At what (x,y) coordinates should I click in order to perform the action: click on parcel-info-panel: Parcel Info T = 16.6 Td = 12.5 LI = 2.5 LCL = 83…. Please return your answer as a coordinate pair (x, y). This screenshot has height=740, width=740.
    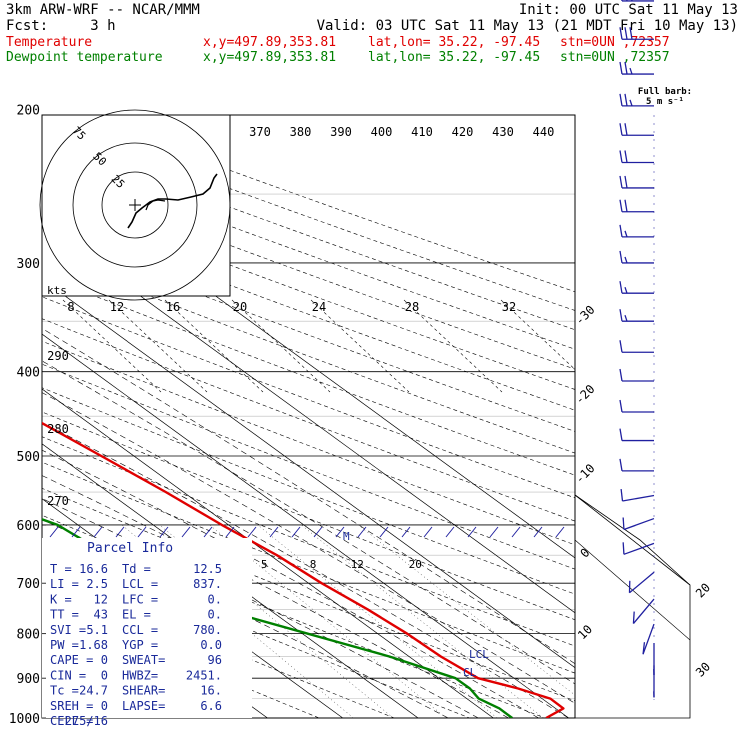
    Looking at the image, I should click on (147, 626).